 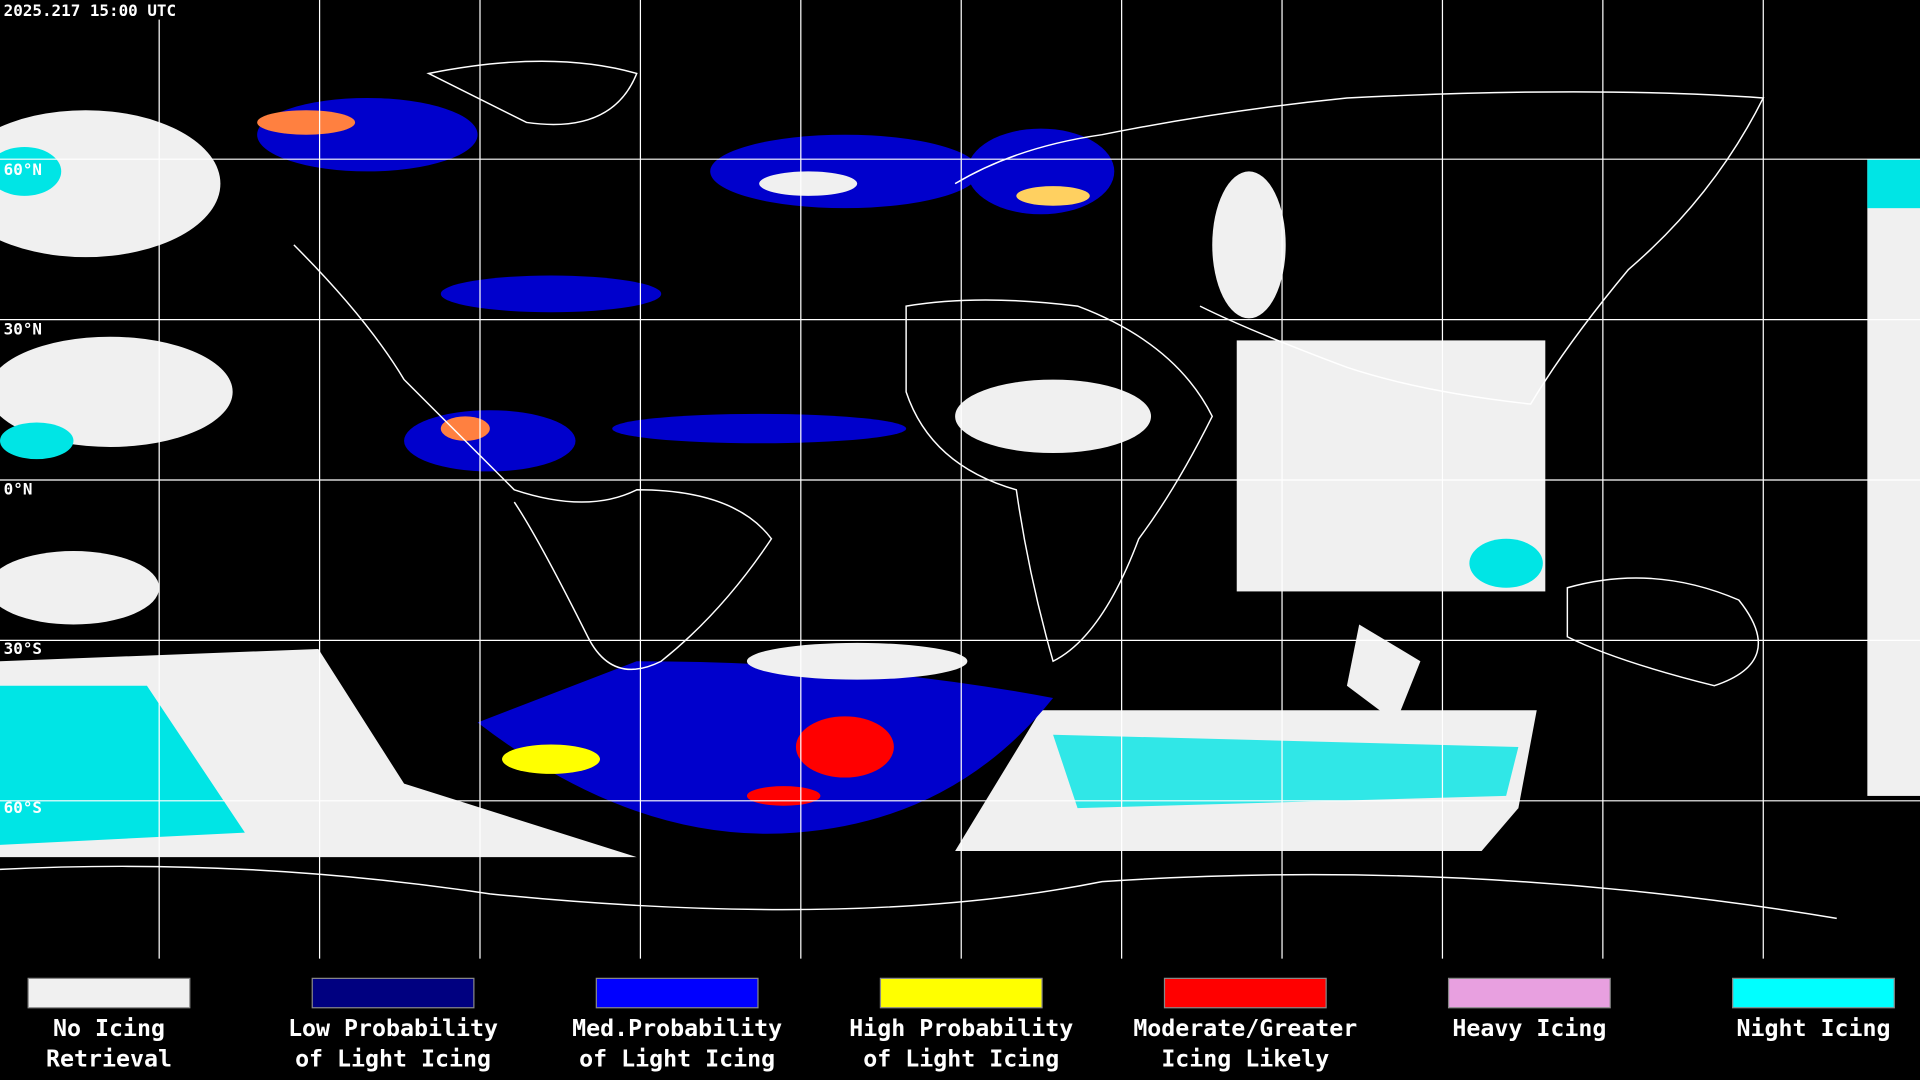 I want to click on legend-label: High Probability, so click(x=961, y=1028).